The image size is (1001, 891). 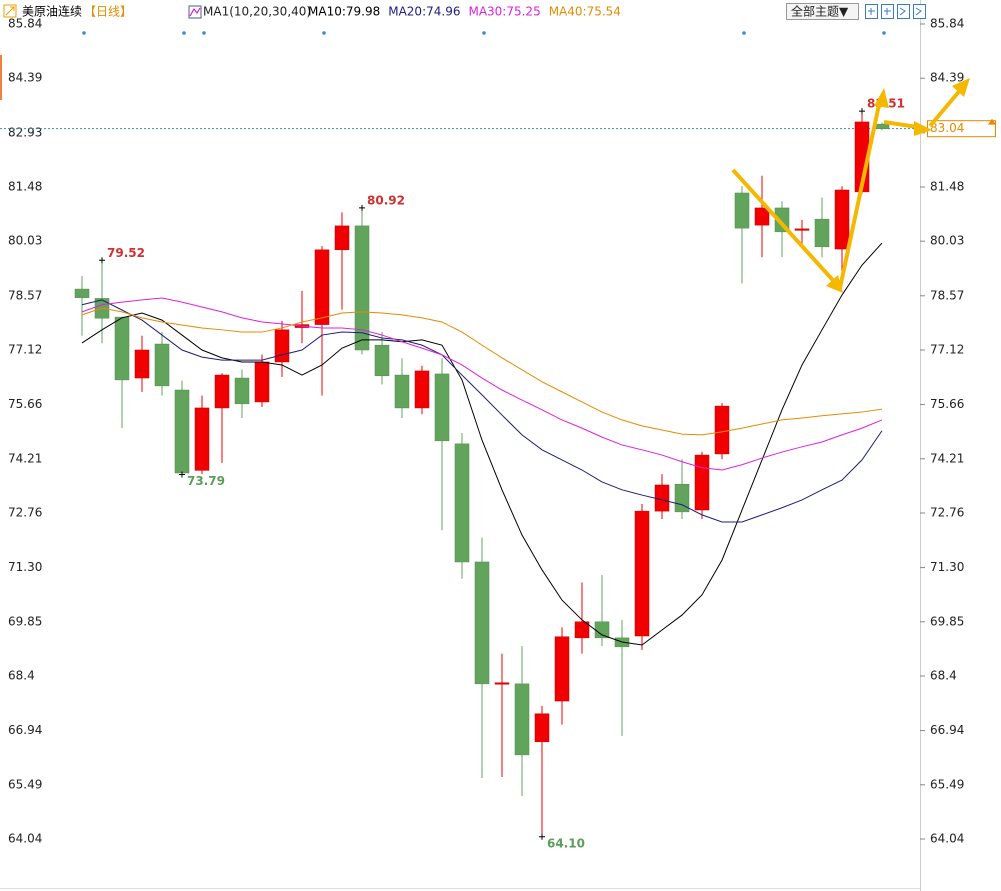 What do you see at coordinates (1, 77) in the screenshot?
I see `side-marker` at bounding box center [1, 77].